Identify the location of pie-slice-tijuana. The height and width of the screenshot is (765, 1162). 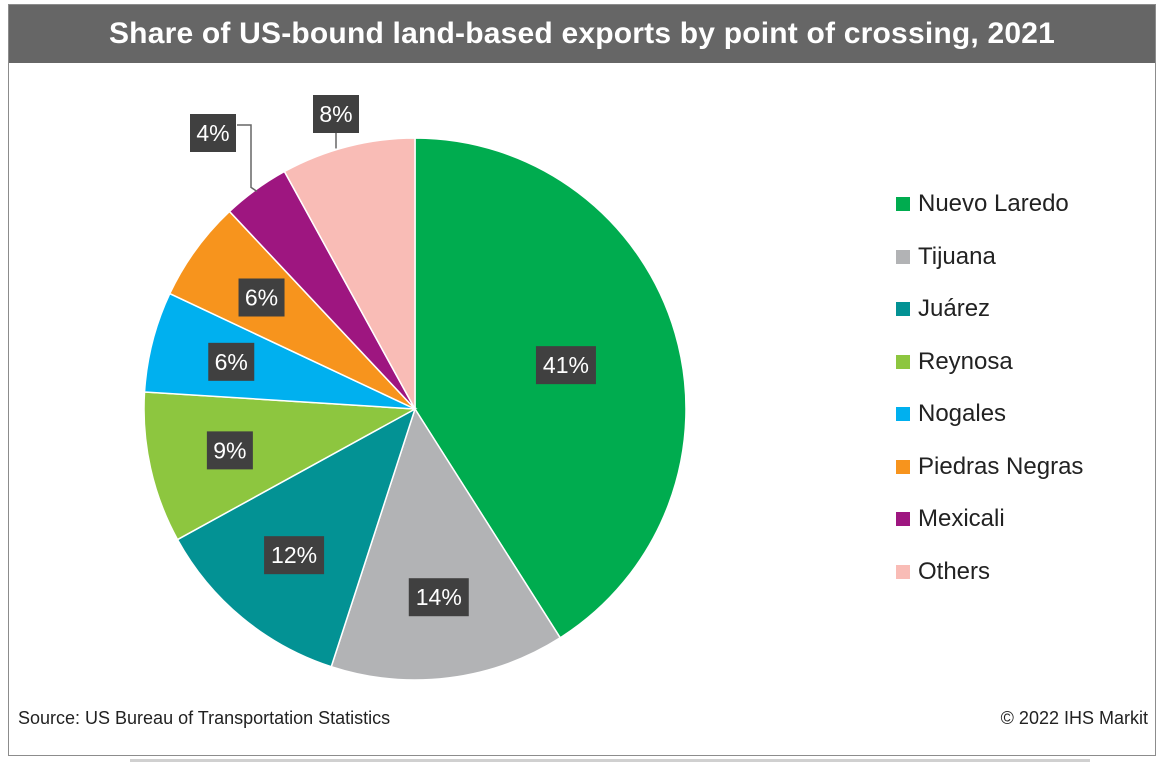
(446, 544).